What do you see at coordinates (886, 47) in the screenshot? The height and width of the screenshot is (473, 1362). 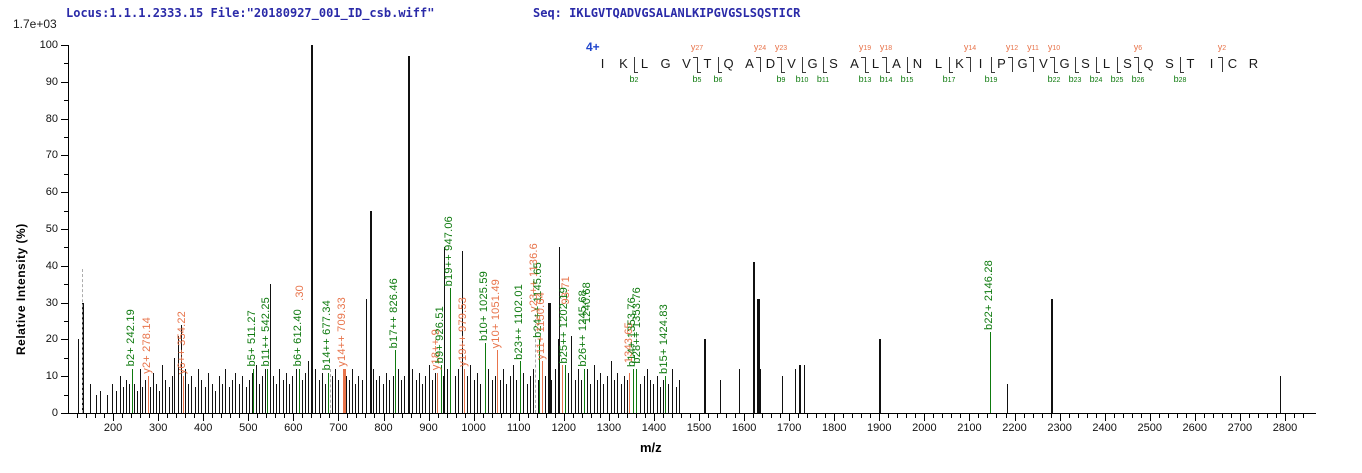 I see `y-ion-label: y18` at bounding box center [886, 47].